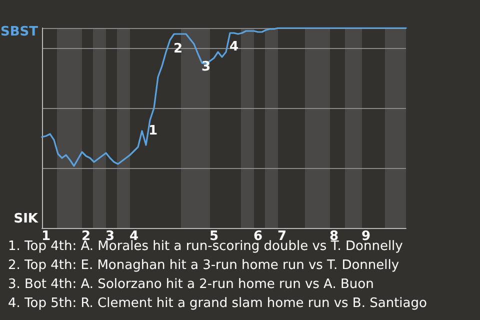 The height and width of the screenshot is (320, 480). Describe the element at coordinates (46, 236) in the screenshot. I see `x-tick-label: 1` at that location.